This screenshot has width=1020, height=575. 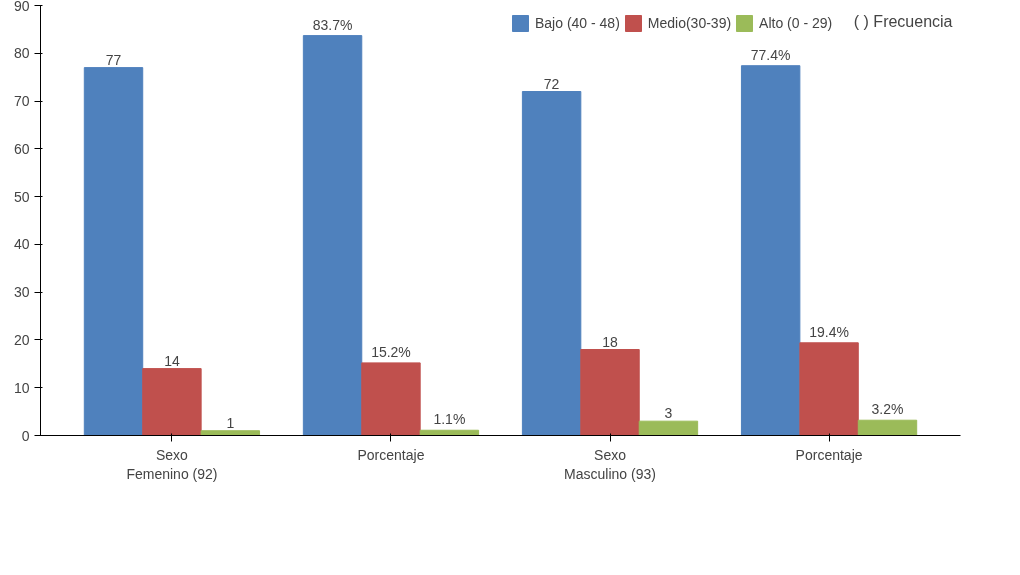 I want to click on y-tick-label: 90, so click(x=21, y=7).